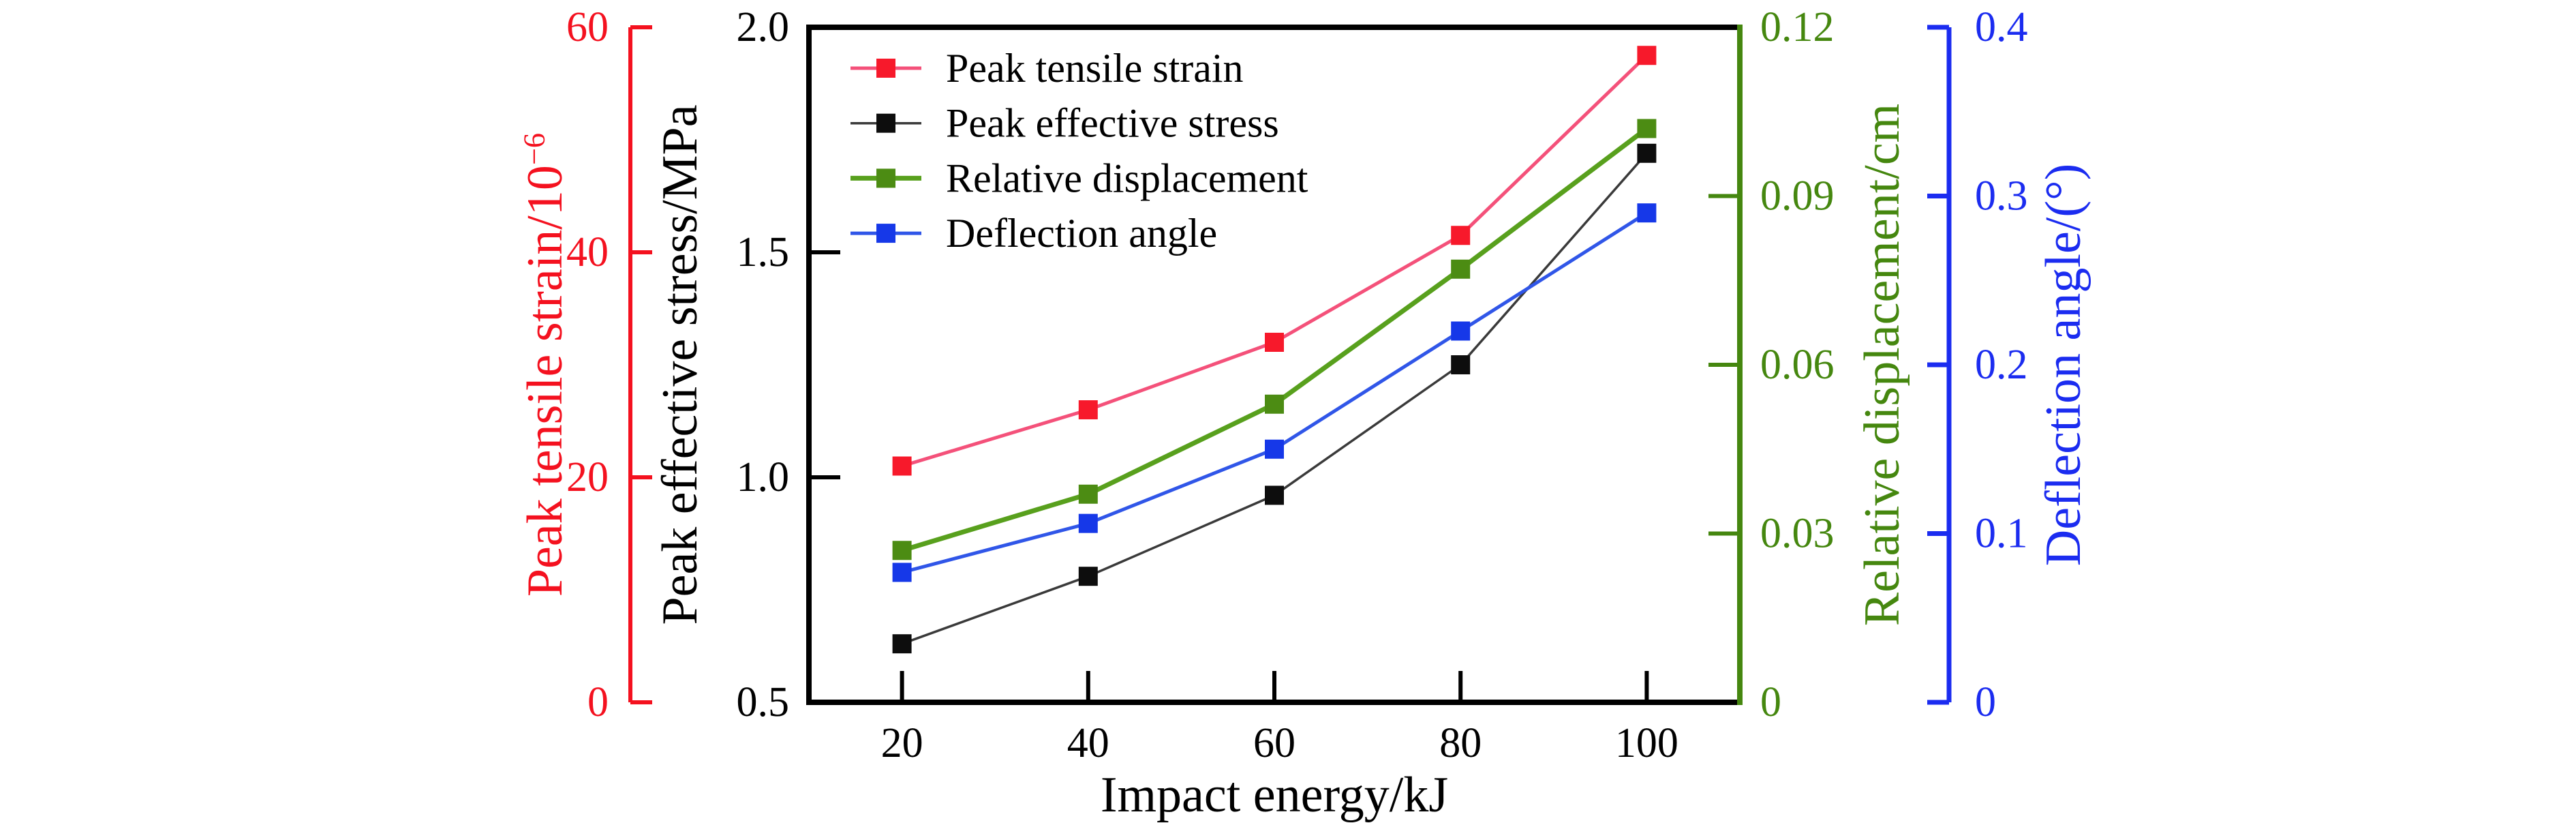 The height and width of the screenshot is (823, 2576). I want to click on legend-item-relative-displacement, so click(885, 178).